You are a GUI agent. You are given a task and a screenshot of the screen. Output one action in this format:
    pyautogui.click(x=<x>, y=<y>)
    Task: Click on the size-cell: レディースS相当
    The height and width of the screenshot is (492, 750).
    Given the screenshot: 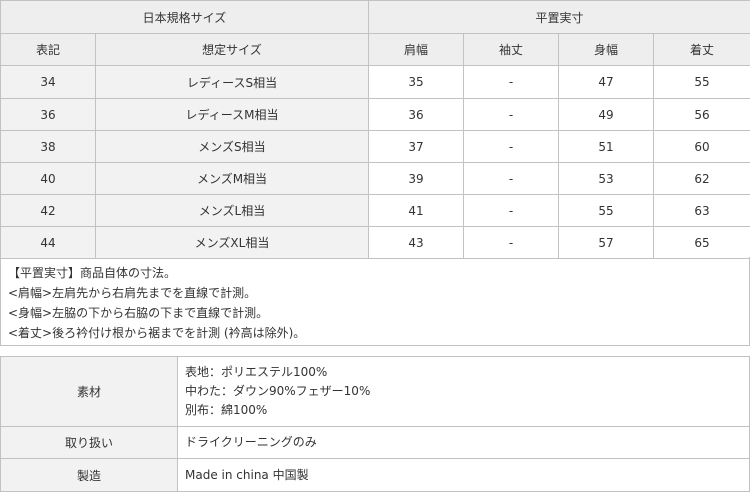 What is the action you would take?
    pyautogui.click(x=232, y=82)
    